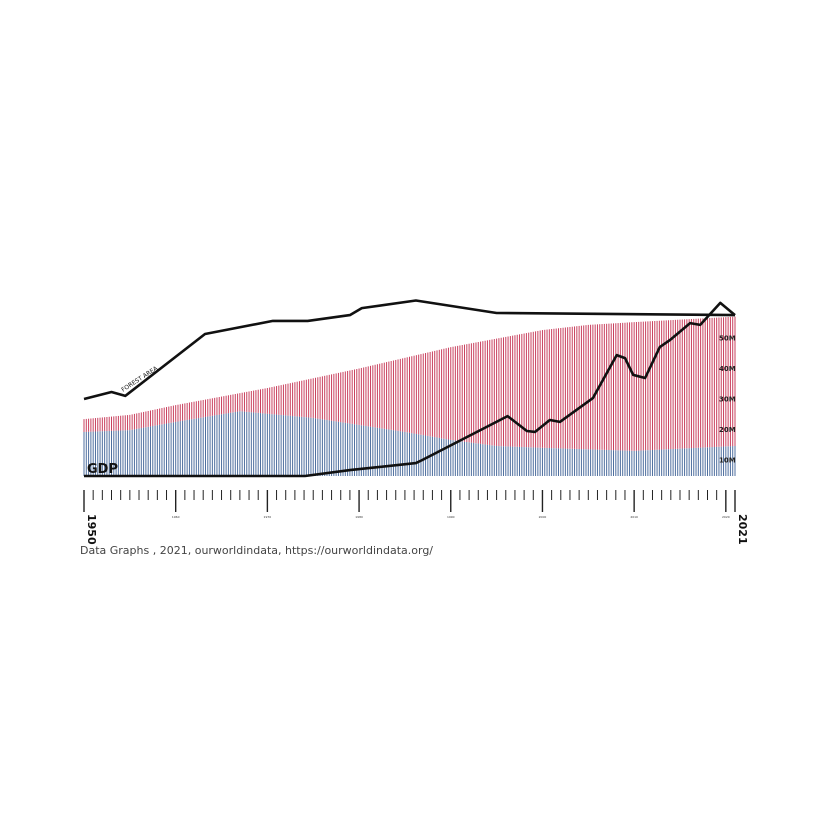 This screenshot has height=818, width=818. Describe the element at coordinates (727, 461) in the screenshot. I see `y-tick-label: 10M` at that location.